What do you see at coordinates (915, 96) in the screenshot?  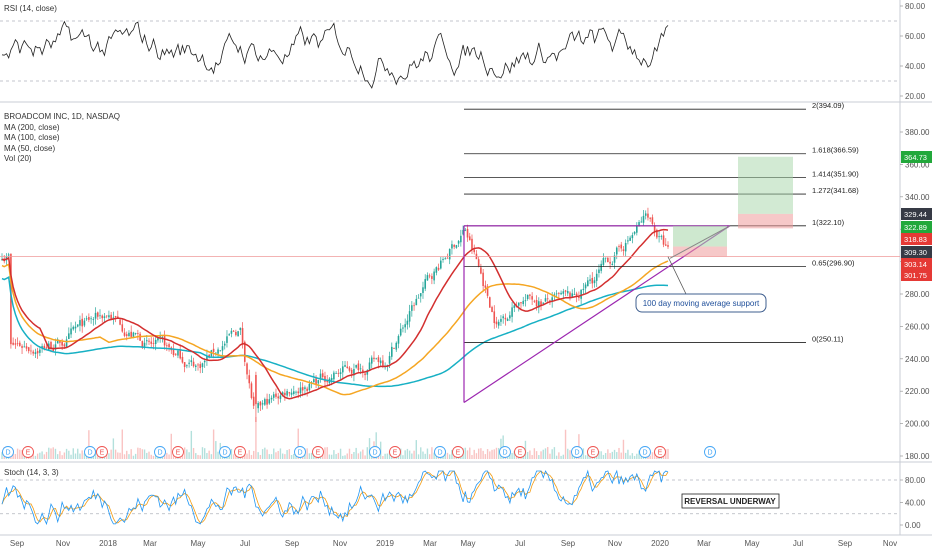 I see `rsi-tick-label: 20.00` at bounding box center [915, 96].